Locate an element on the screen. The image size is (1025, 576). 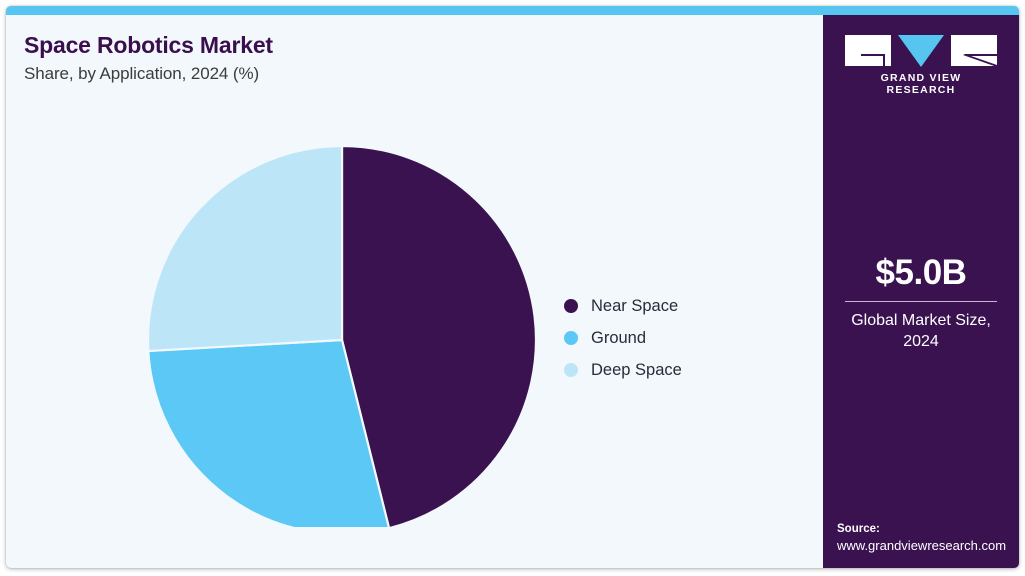
legend-label-ground: Ground is located at coordinates (619, 337).